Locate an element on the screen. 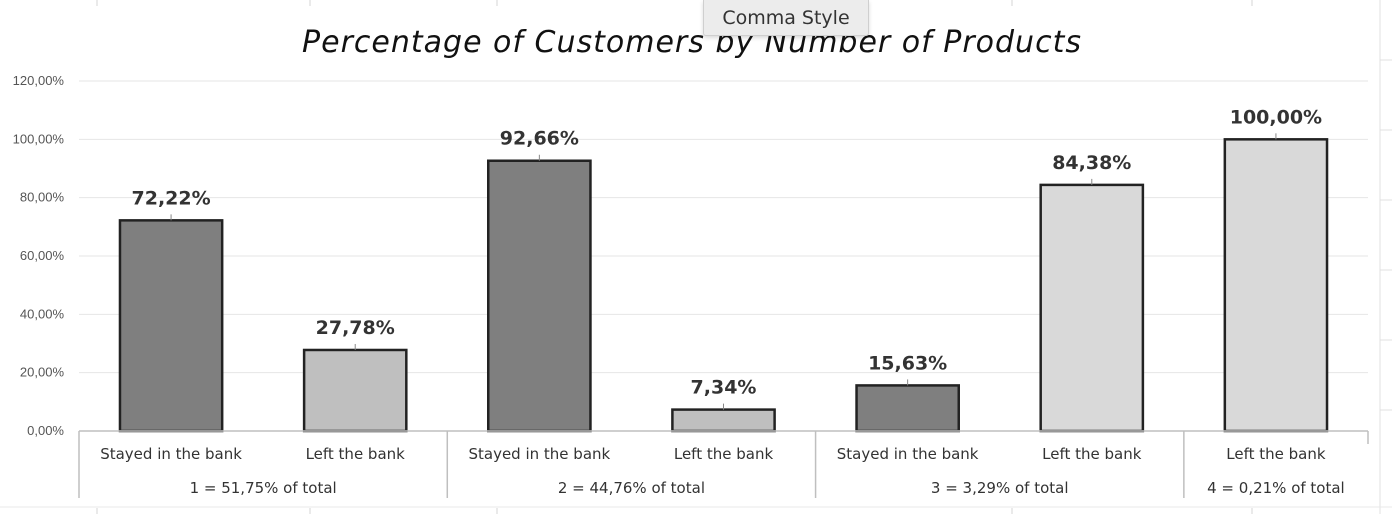 The image size is (1392, 514). data-label: 15,63% is located at coordinates (907, 363).